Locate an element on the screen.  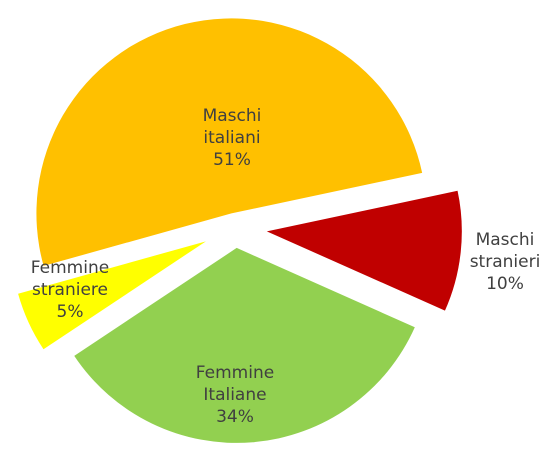
category-label: Femmine Italiane is located at coordinates (235, 384).